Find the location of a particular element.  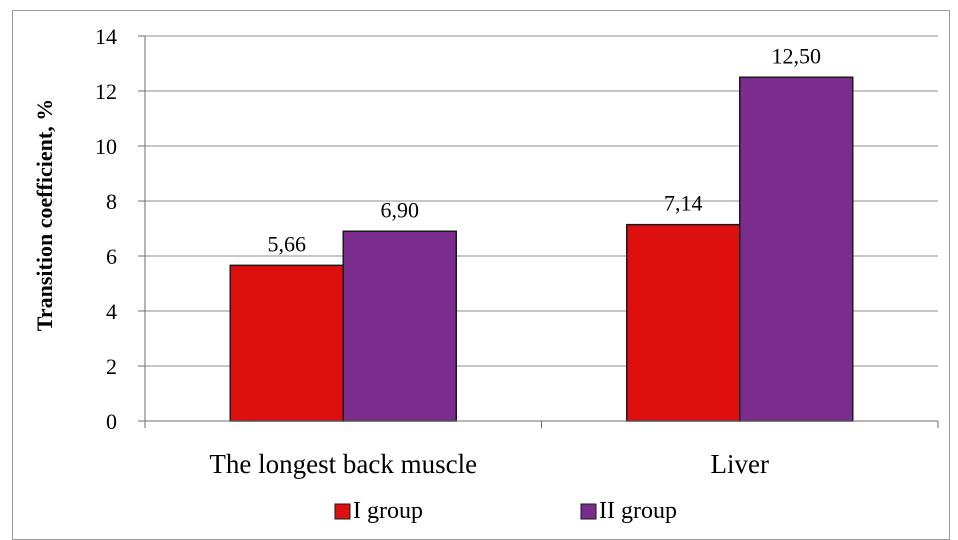

legend-label: I group is located at coordinates (388, 511).